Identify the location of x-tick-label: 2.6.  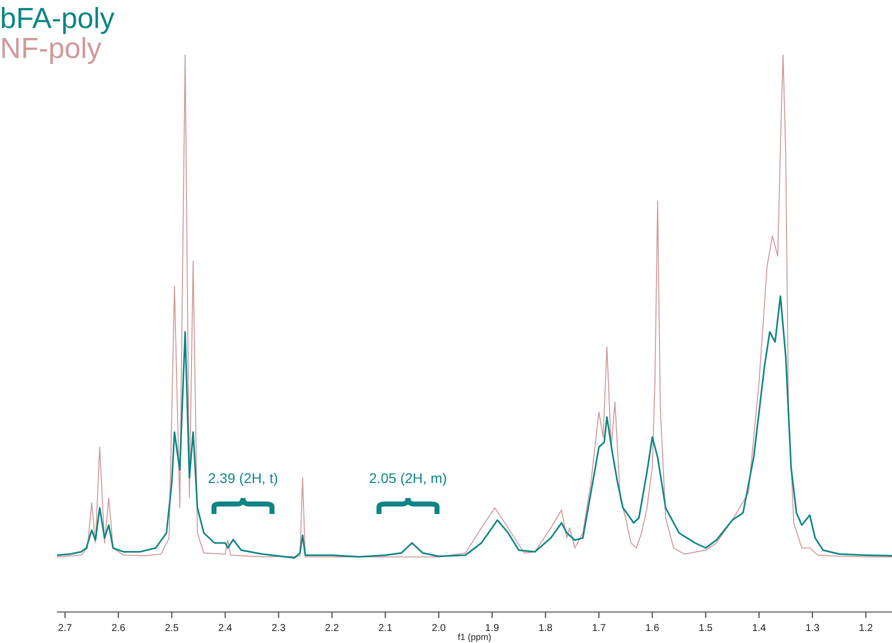
(118, 628).